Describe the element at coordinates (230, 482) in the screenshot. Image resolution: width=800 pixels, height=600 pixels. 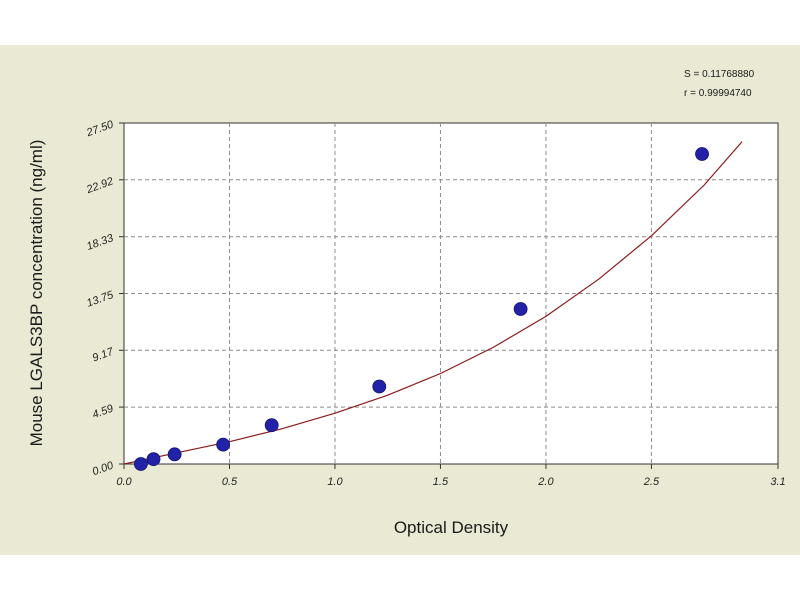
I see `x-tick-label: 0.5` at that location.